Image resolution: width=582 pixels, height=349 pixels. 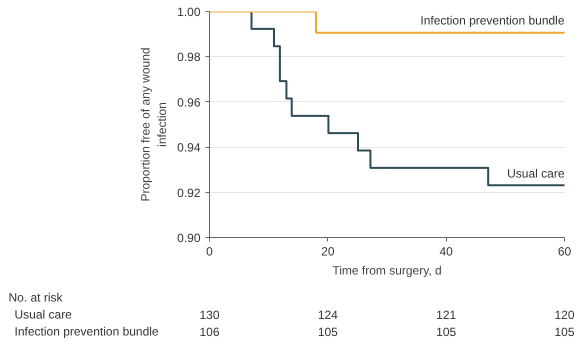 What do you see at coordinates (328, 251) in the screenshot?
I see `x-tick-label: 20` at bounding box center [328, 251].